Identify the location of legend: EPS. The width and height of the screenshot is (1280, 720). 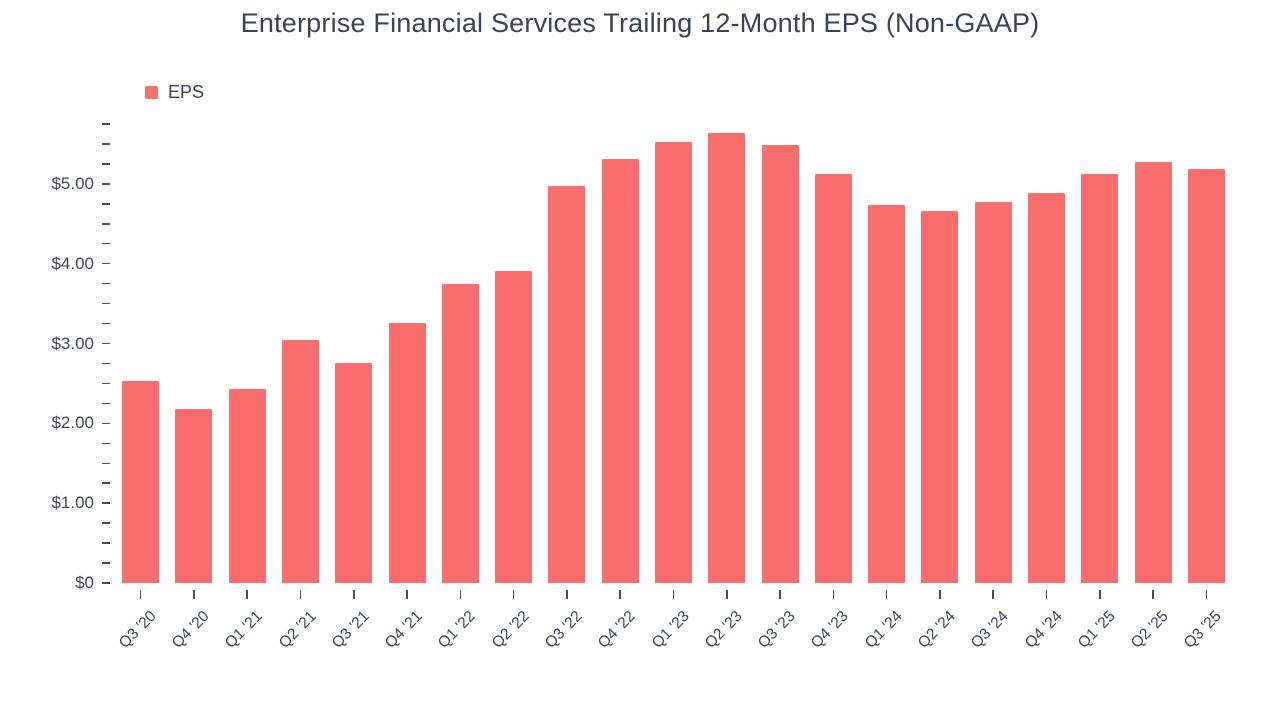
(174, 92).